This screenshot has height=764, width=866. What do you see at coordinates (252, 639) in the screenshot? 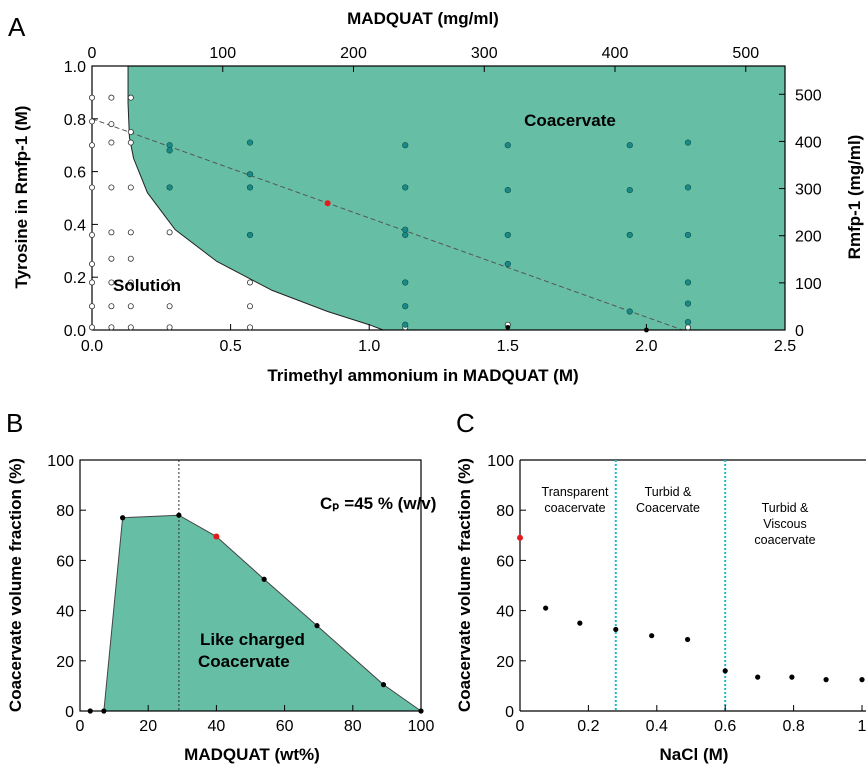
I see `panel-b-region-line-1: Like charged` at bounding box center [252, 639].